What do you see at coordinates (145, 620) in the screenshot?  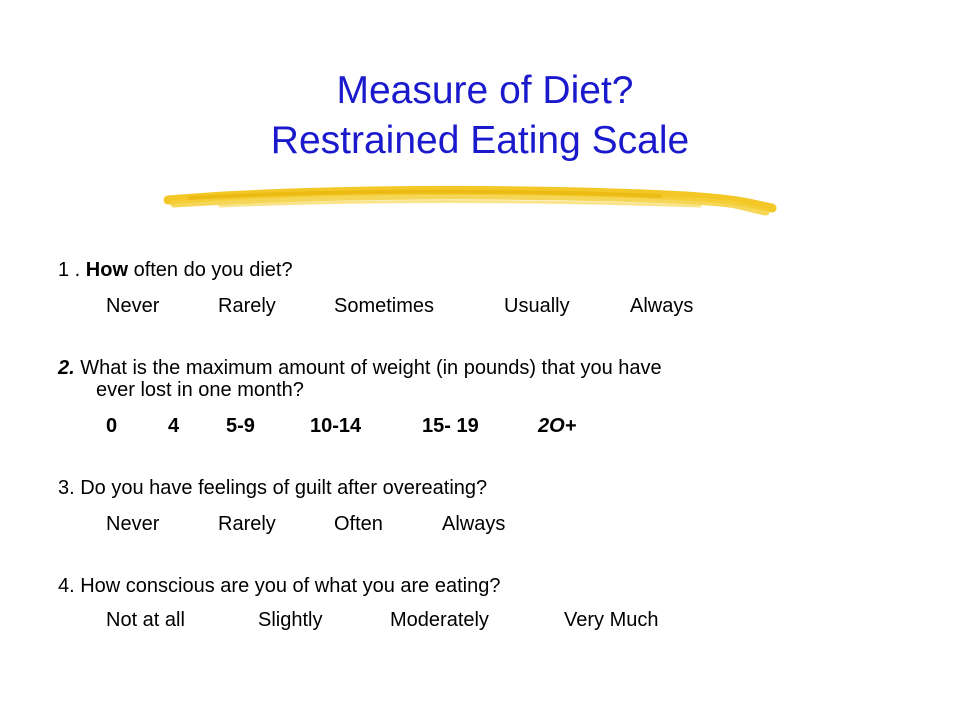 I see `q4-option-not-at-all: Not at all` at bounding box center [145, 620].